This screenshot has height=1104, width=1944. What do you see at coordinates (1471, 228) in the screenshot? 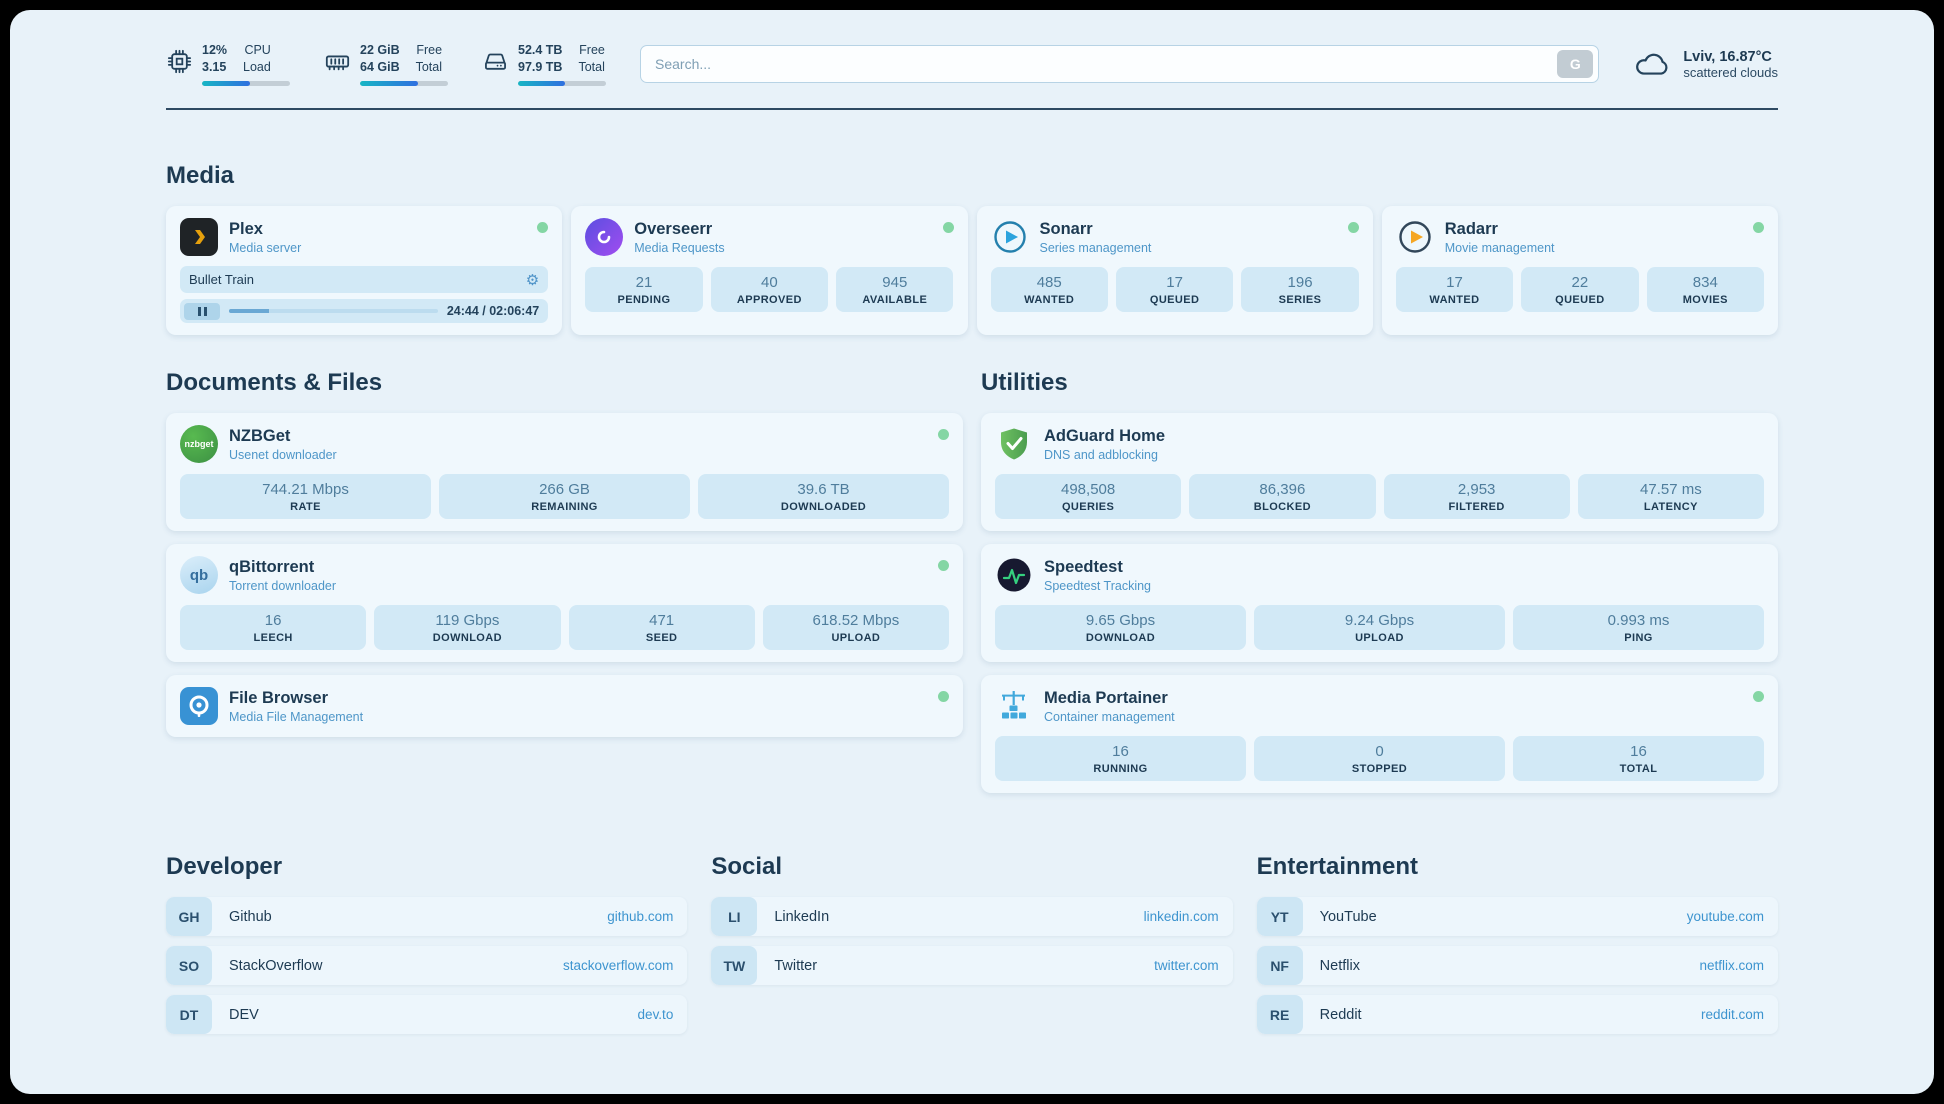
I see `card-title: Radarr` at bounding box center [1471, 228].